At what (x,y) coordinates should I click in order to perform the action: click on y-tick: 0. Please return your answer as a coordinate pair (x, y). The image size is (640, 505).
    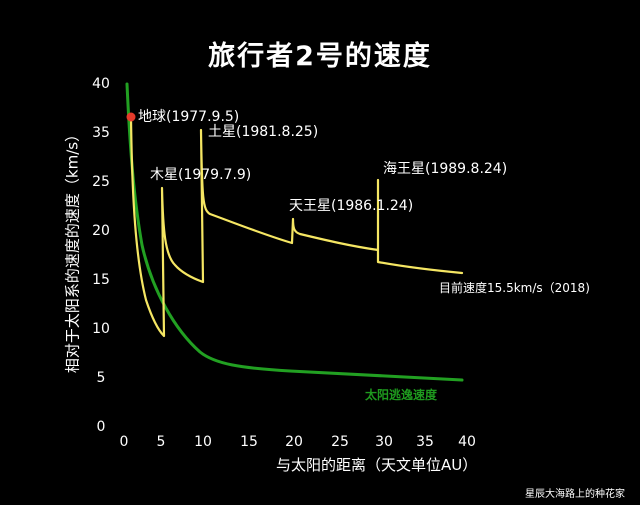
    Looking at the image, I should click on (101, 427).